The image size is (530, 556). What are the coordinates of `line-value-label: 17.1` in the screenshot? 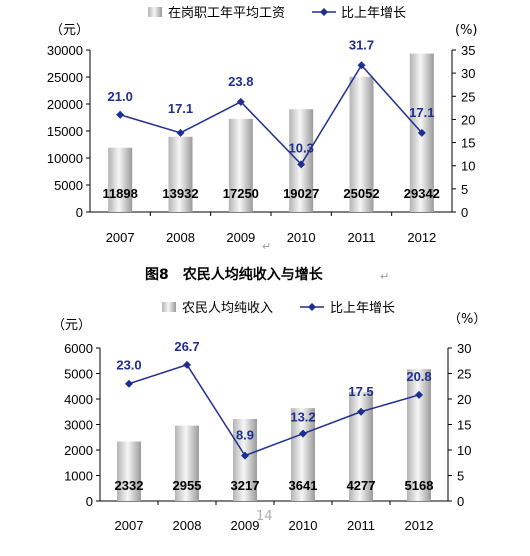 It's located at (421, 112).